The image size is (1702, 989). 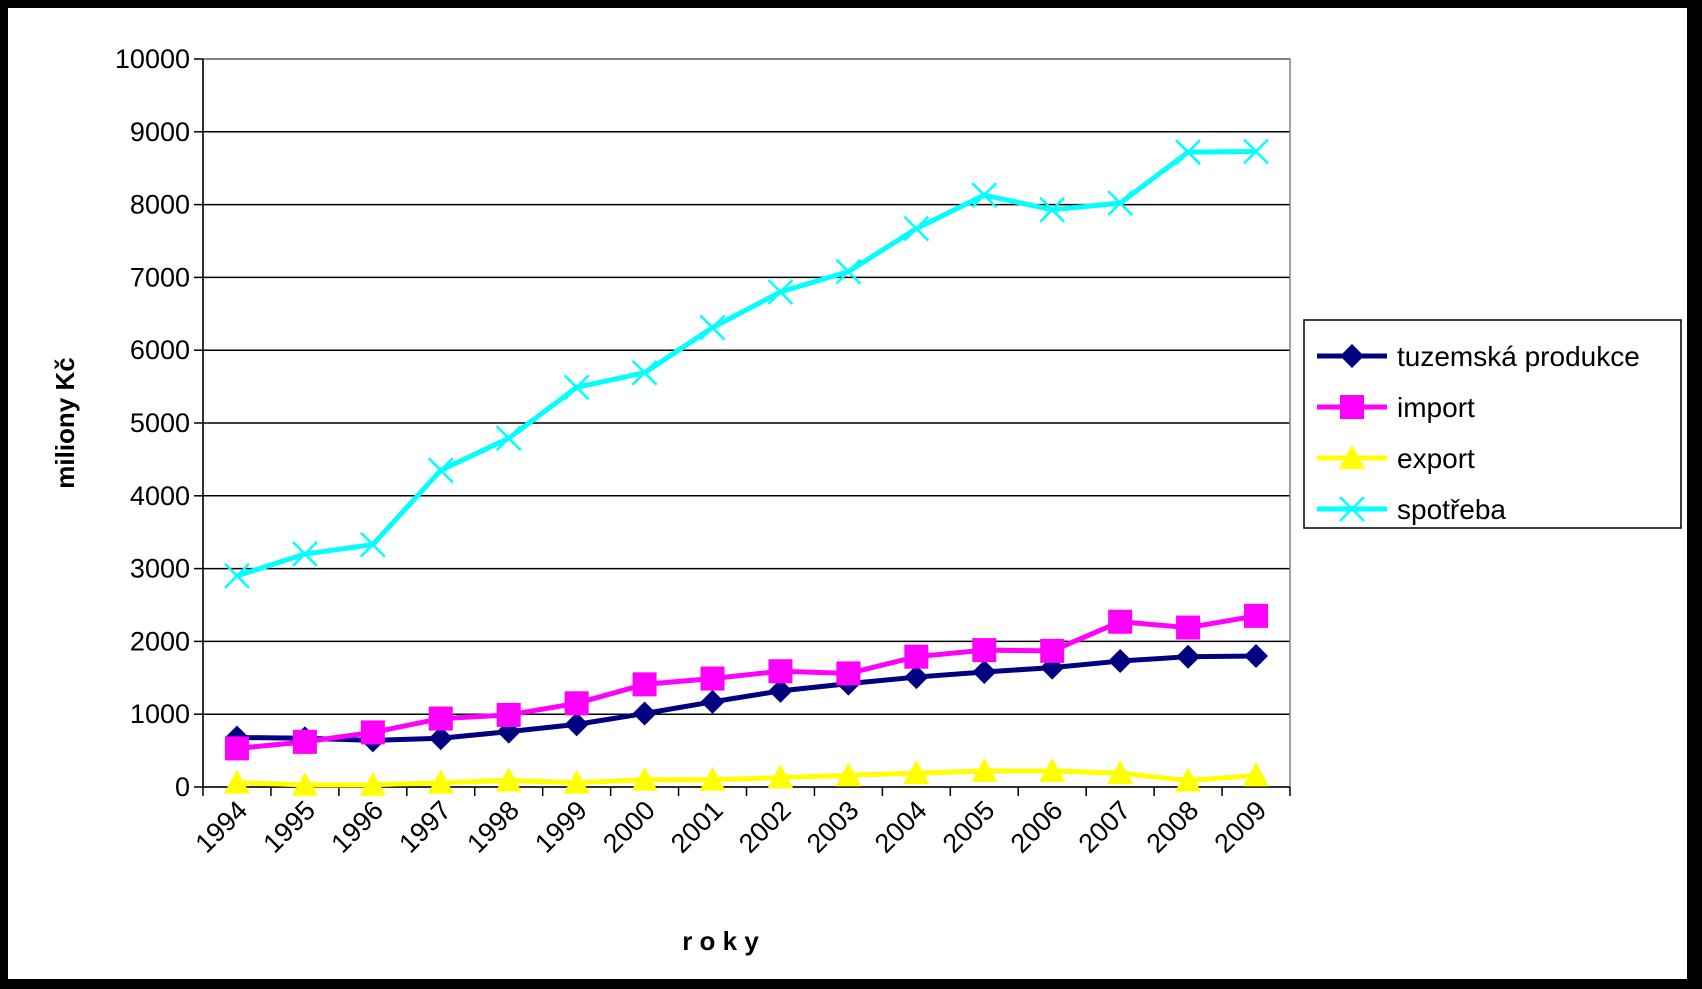 What do you see at coordinates (833, 827) in the screenshot?
I see `x-tick-label: 2003` at bounding box center [833, 827].